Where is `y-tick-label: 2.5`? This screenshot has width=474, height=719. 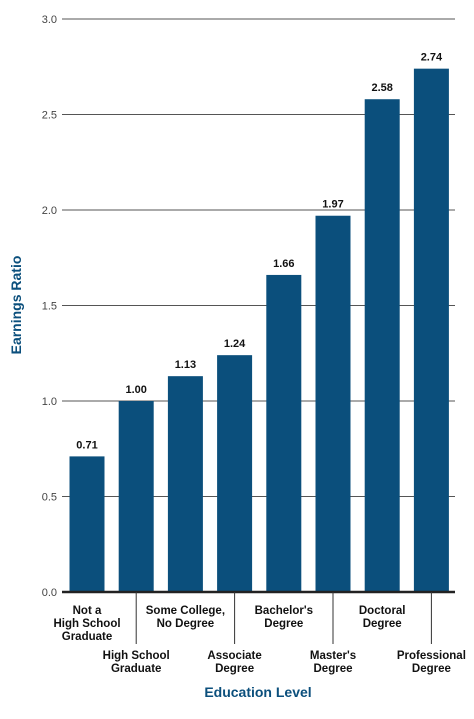 y-tick-label: 2.5 is located at coordinates (49, 116).